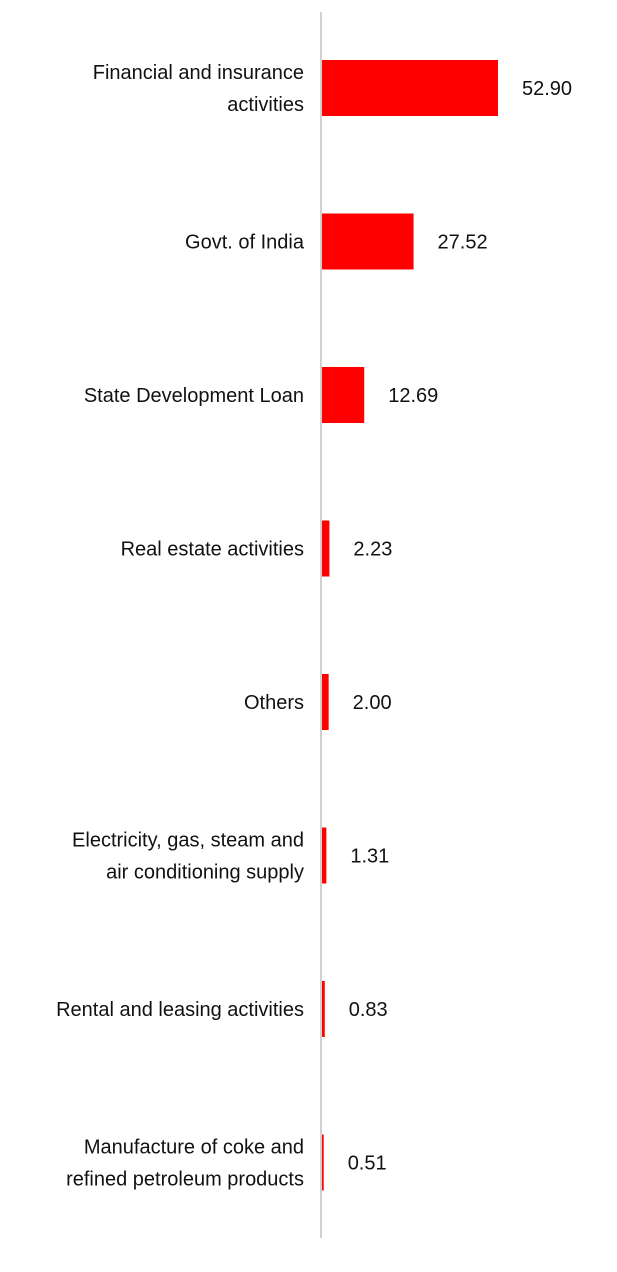 Image resolution: width=617 pixels, height=1272 pixels. Describe the element at coordinates (413, 396) in the screenshot. I see `value-label: 12.69` at that location.